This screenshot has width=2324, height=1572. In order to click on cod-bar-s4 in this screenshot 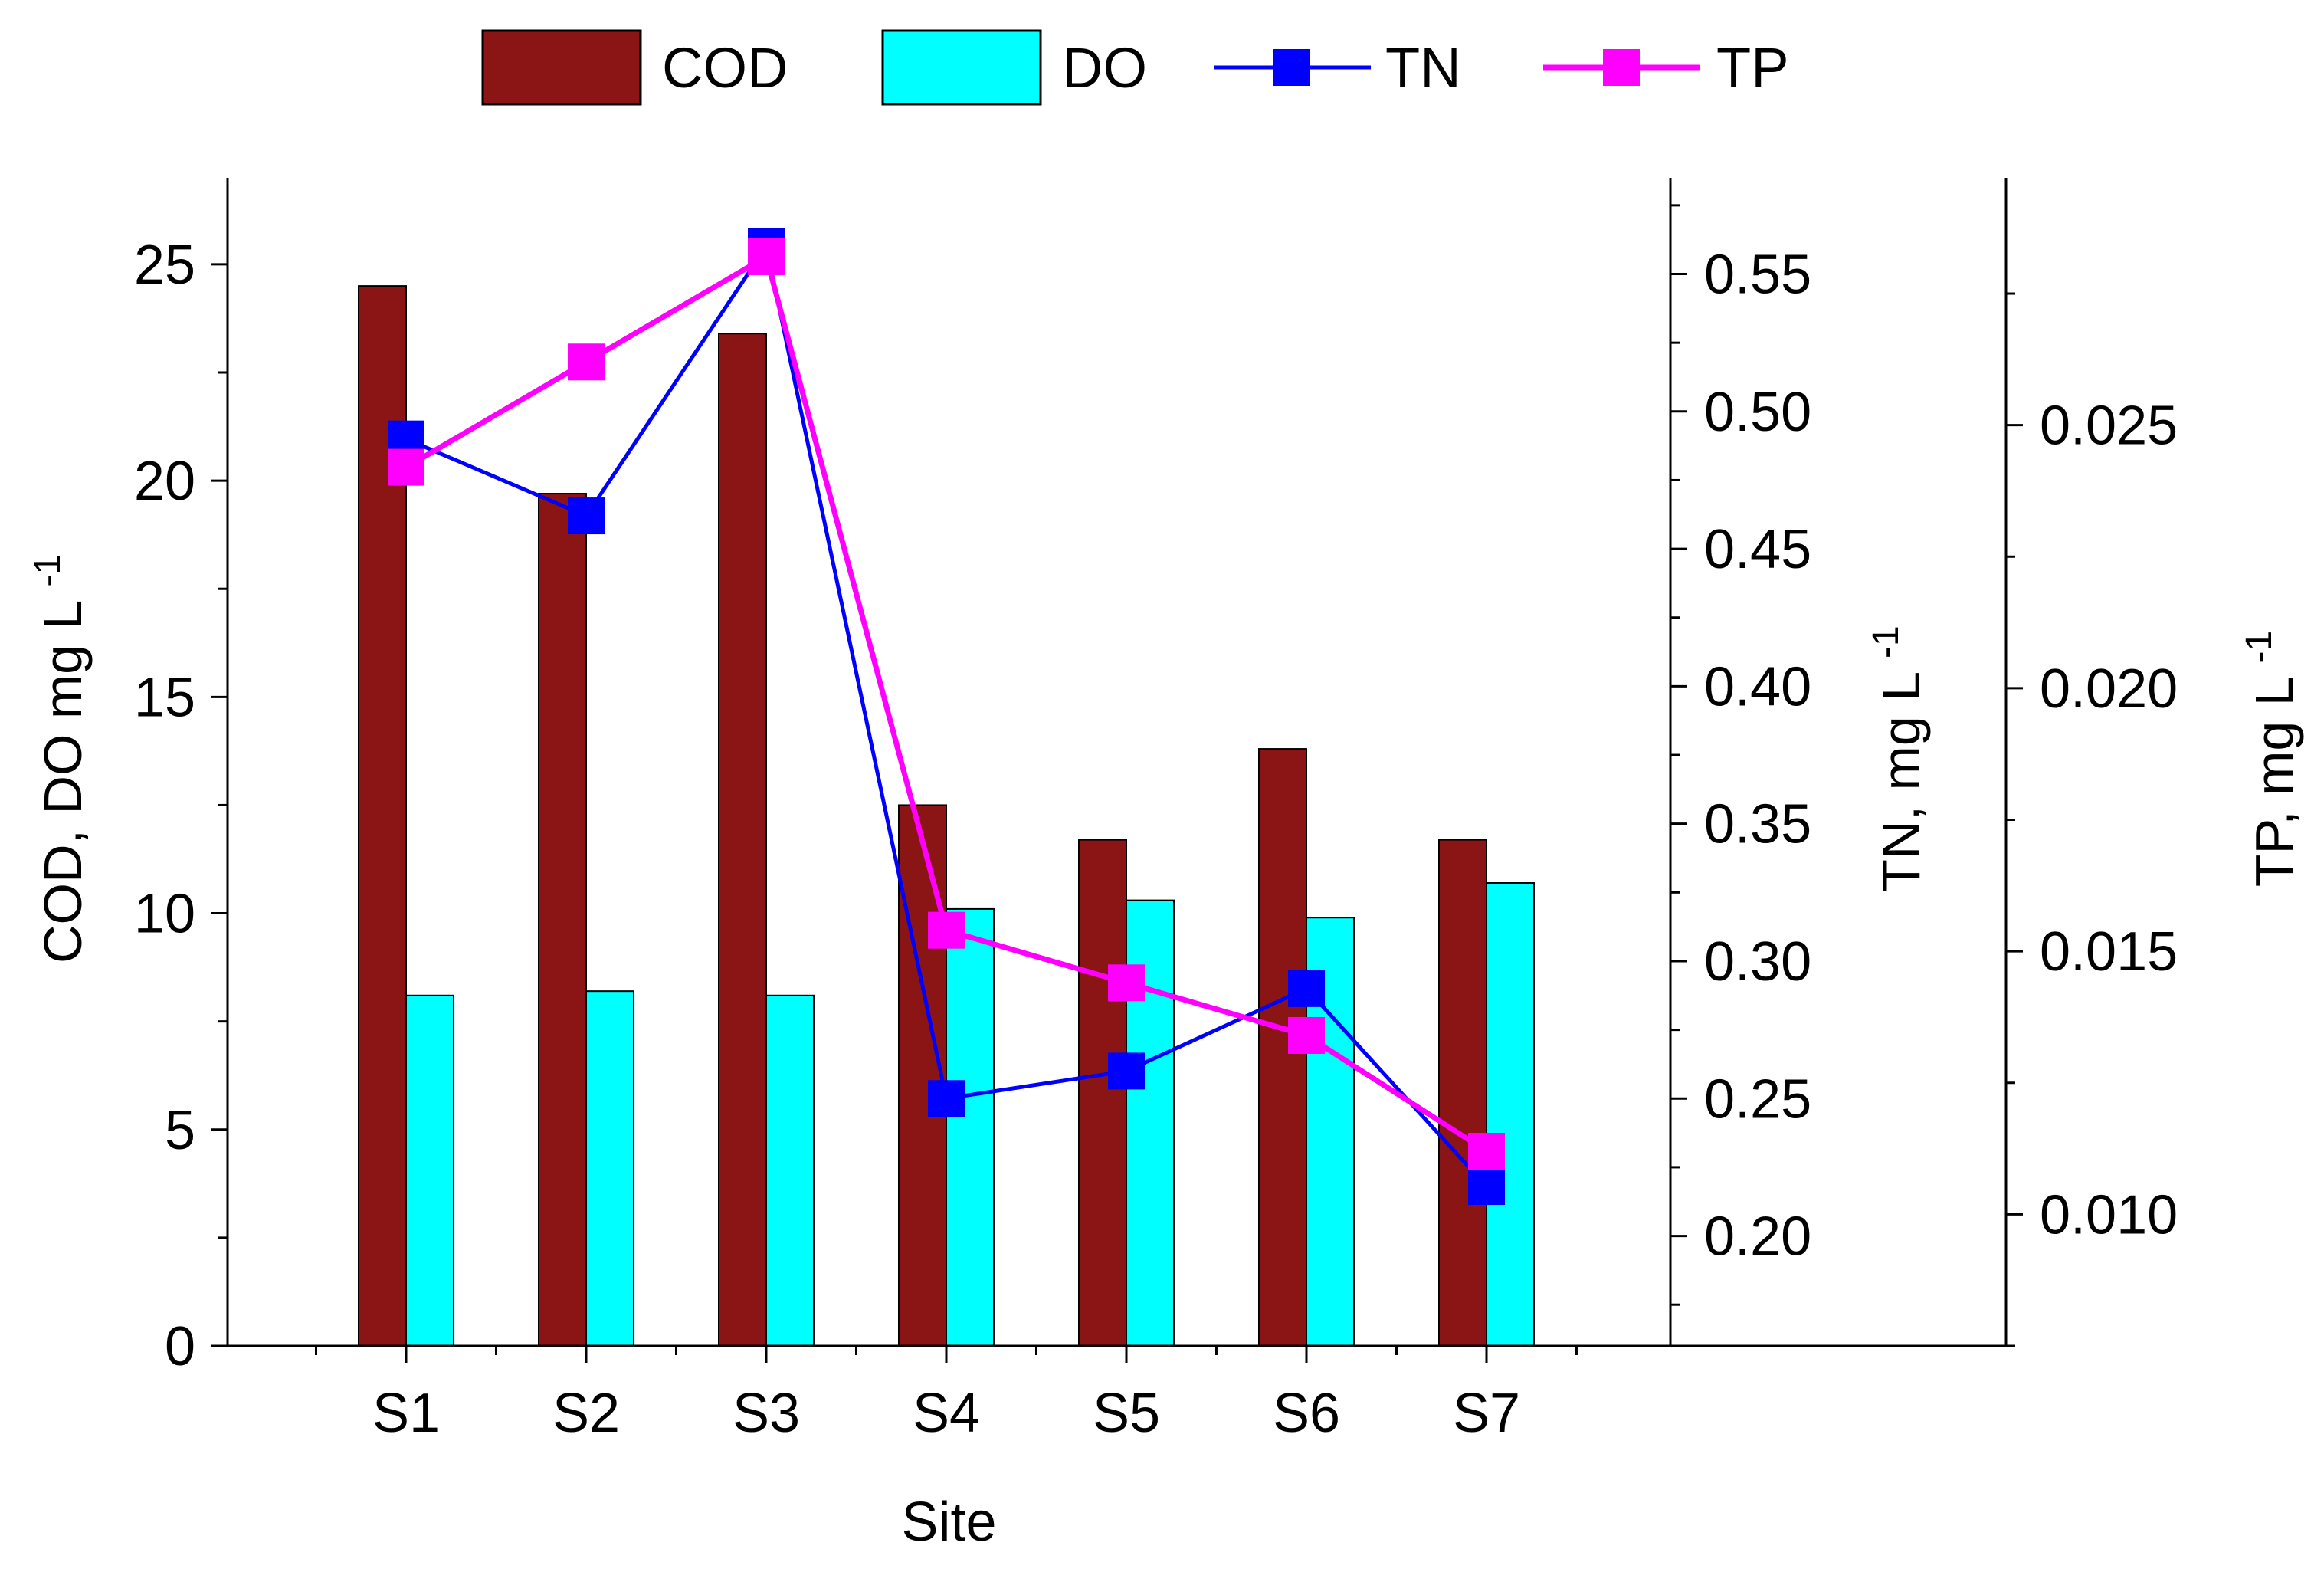, I will do `click(922, 1075)`.